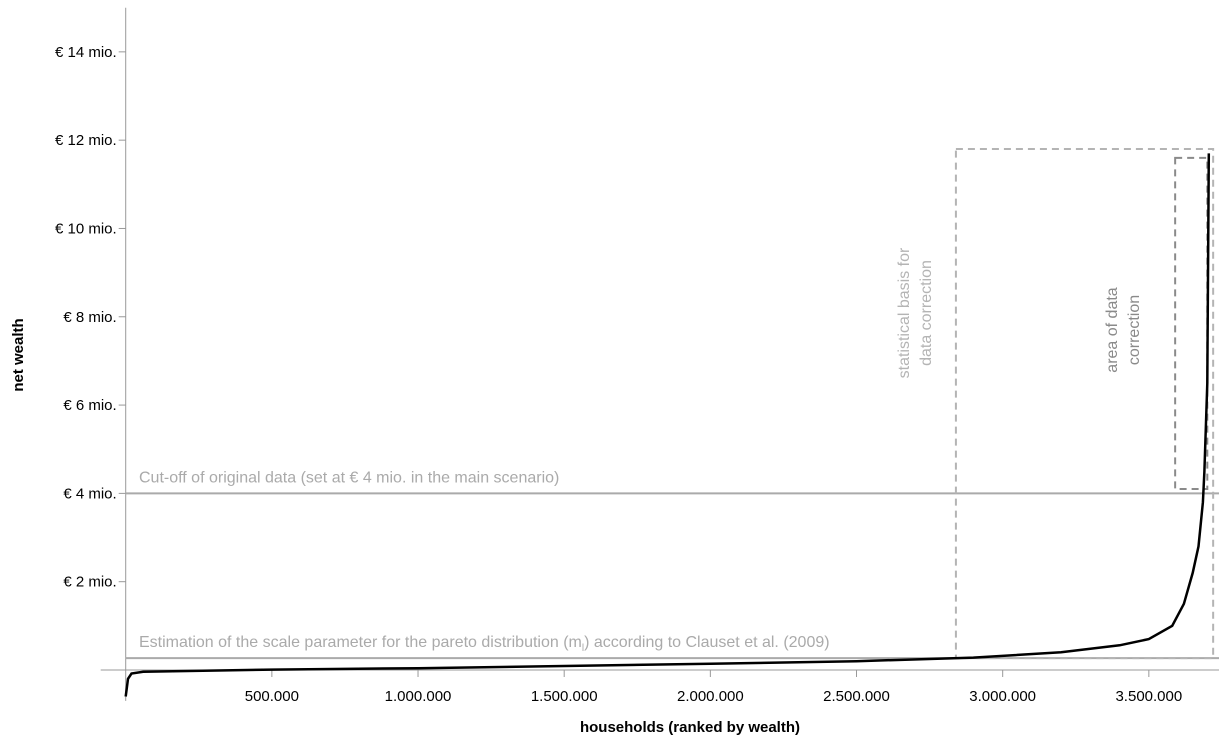  Describe the element at coordinates (926, 313) in the screenshot. I see `region-label: data correction` at that location.